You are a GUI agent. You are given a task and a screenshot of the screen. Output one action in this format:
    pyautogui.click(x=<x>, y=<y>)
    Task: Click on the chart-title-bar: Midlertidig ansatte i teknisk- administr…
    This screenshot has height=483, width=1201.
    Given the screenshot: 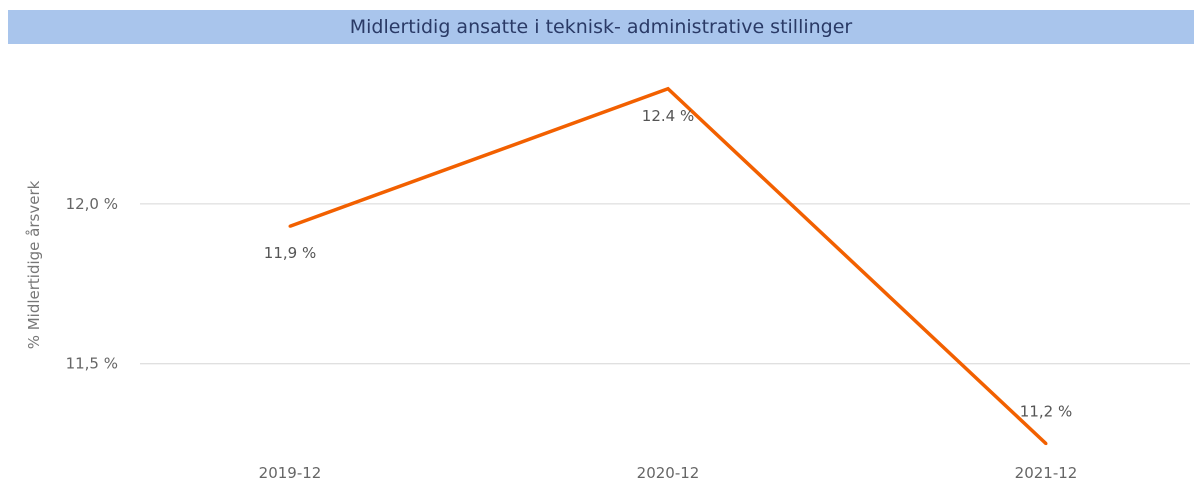 What is the action you would take?
    pyautogui.click(x=601, y=27)
    